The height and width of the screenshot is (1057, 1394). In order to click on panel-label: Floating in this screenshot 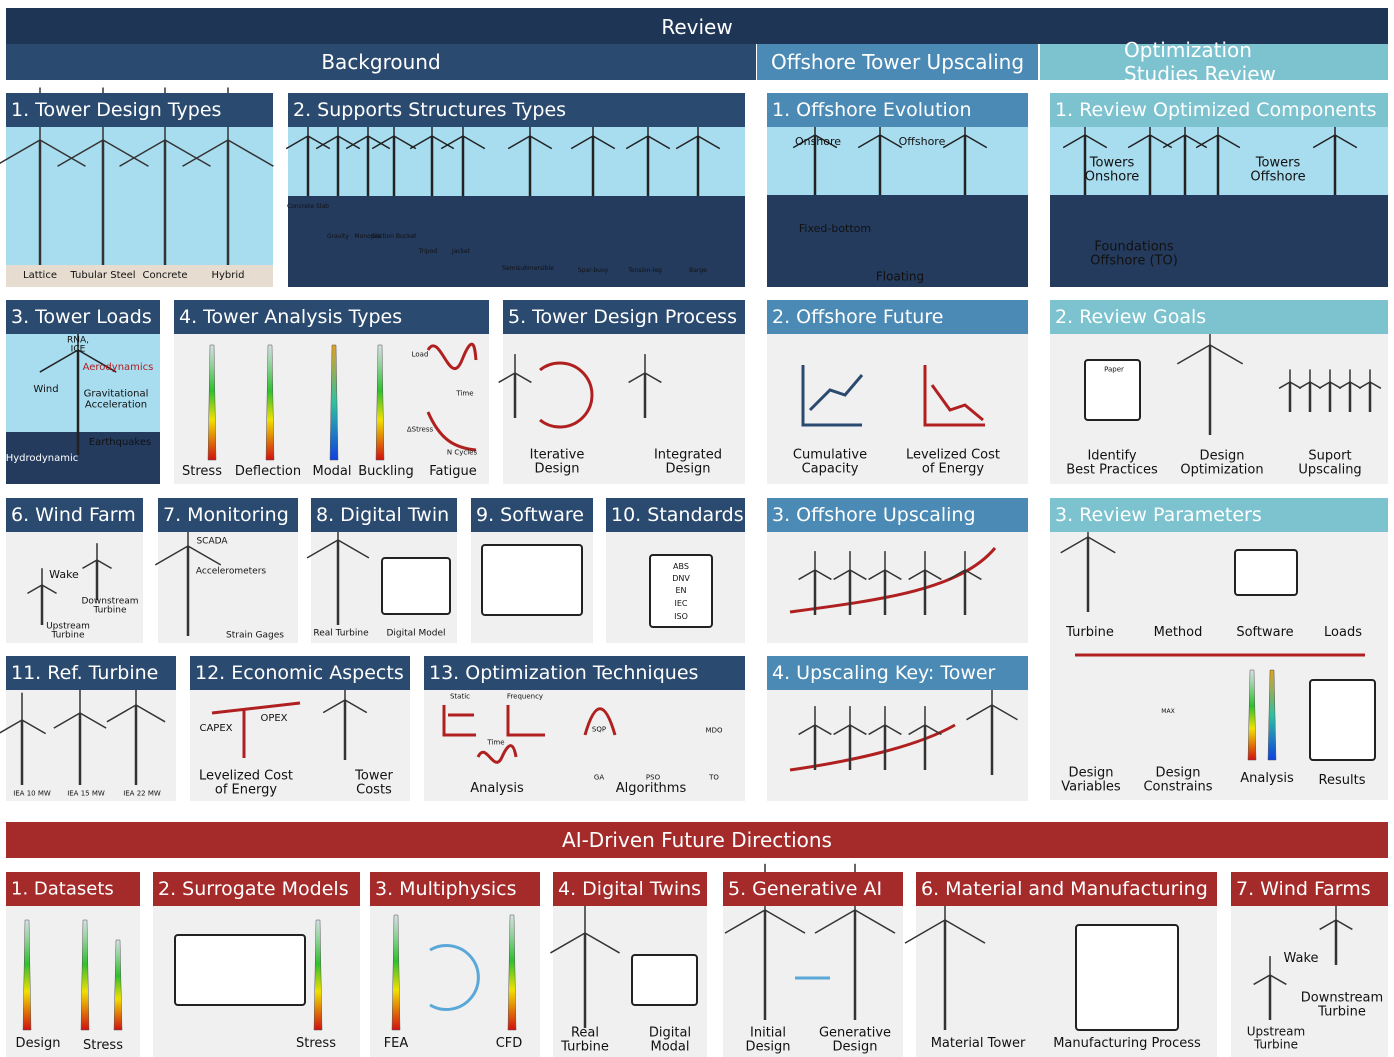, I will do `click(900, 276)`.